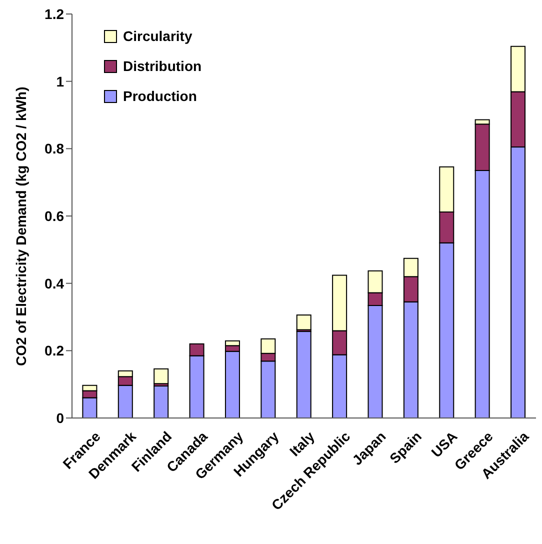  Describe the element at coordinates (54, 148) in the screenshot. I see `y-tick-label: 0.8` at that location.